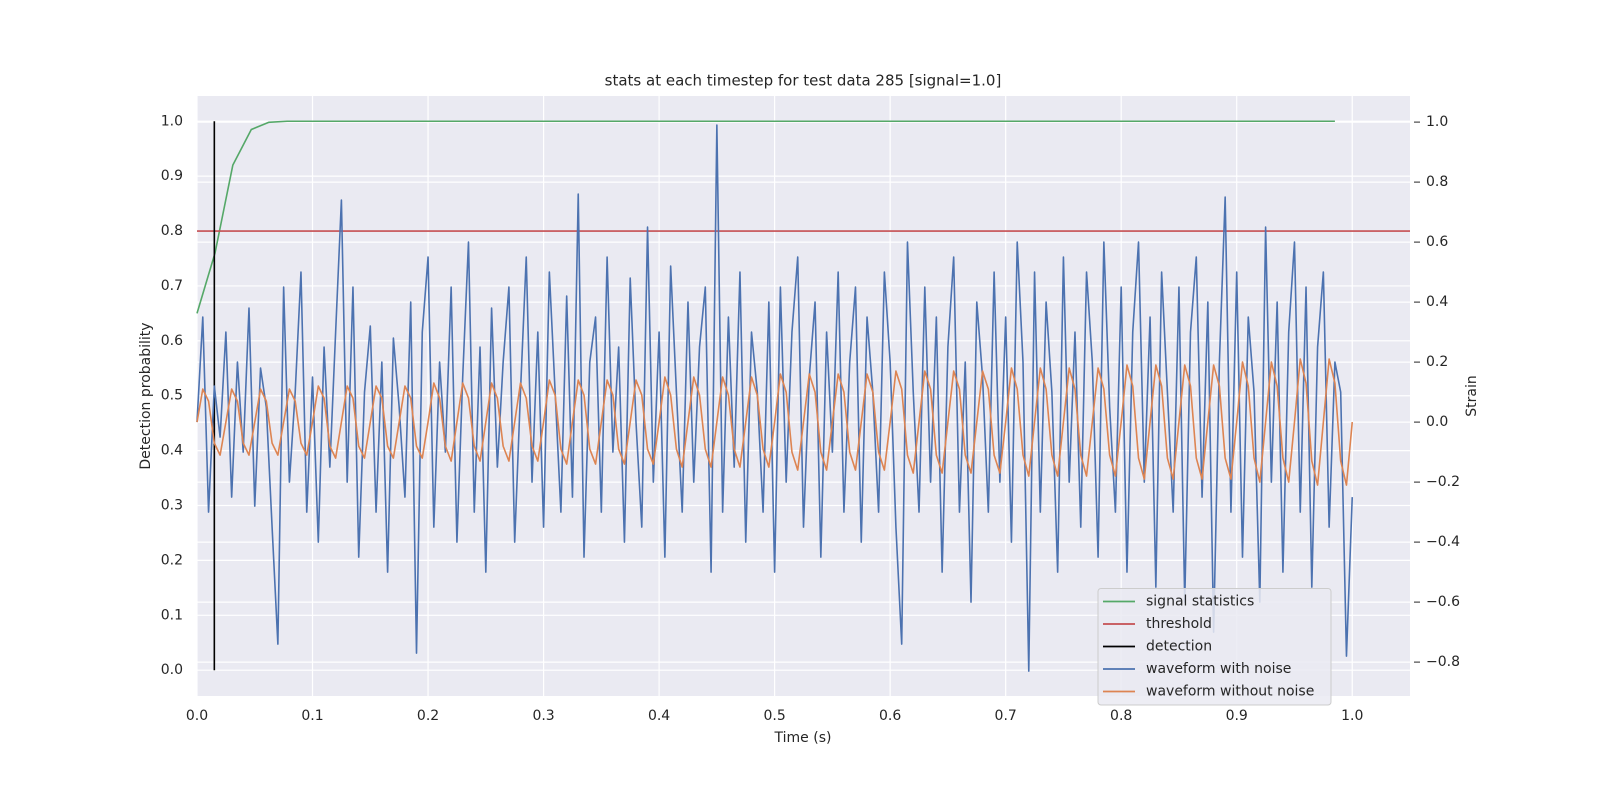 The height and width of the screenshot is (800, 1600). Describe the element at coordinates (172, 286) in the screenshot. I see `y-tick-label: 0.7` at that location.